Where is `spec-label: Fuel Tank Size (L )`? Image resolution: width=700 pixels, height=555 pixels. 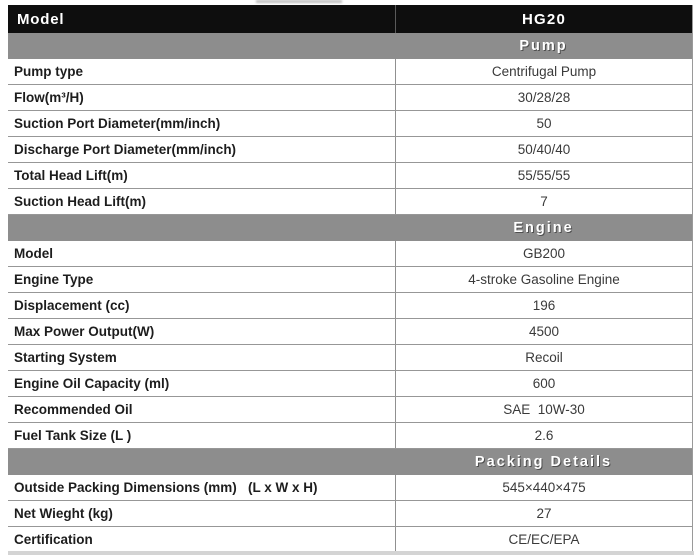 spec-label: Fuel Tank Size (L ) is located at coordinates (73, 435).